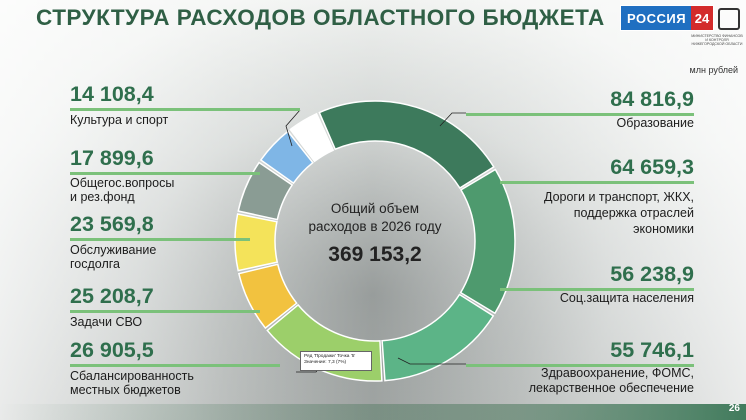 Image resolution: width=746 pixels, height=420 pixels. What do you see at coordinates (597, 289) in the screenshot?
I see `right-bar-social` at bounding box center [597, 289].